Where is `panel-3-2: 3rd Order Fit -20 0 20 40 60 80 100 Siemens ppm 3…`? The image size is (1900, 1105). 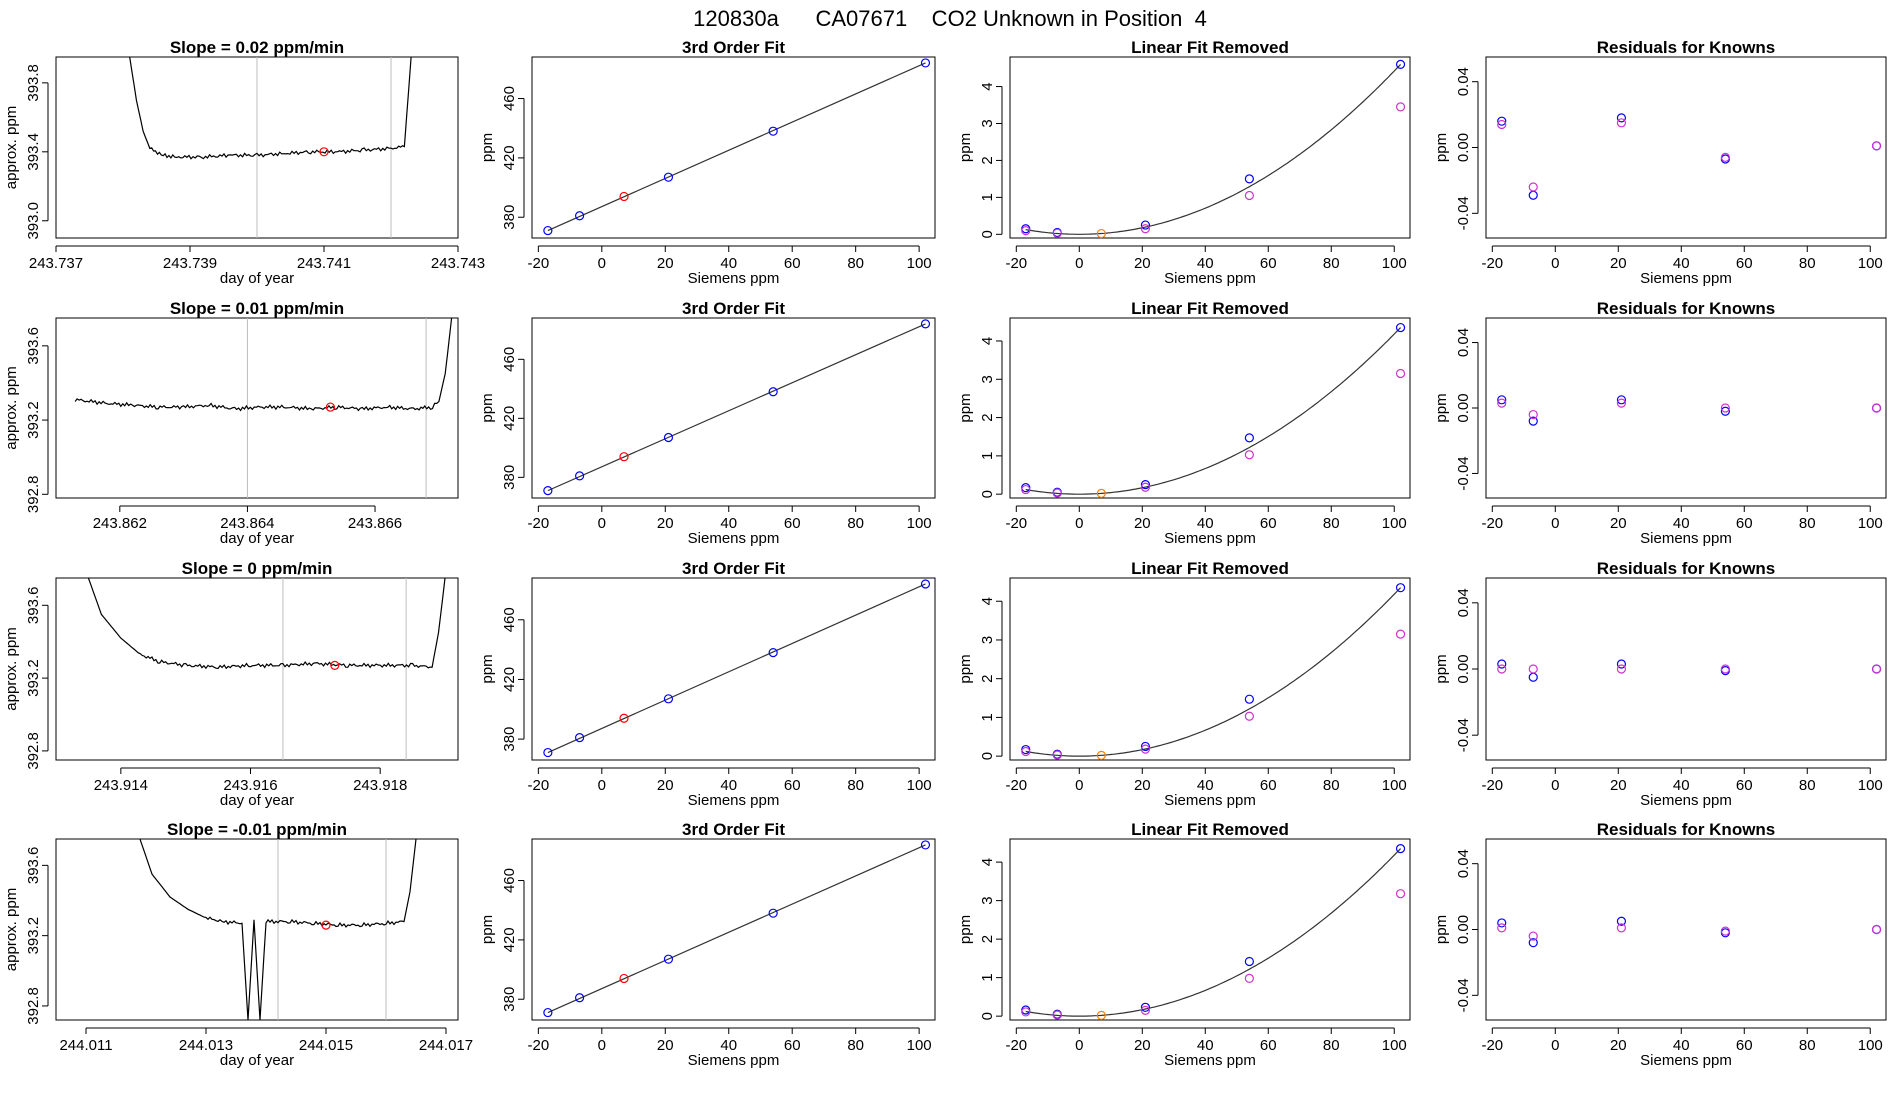 panel-3-2: 3rd Order Fit -20 0 20 40 60 80 100 Siemens ppm 3… is located at coordinates (707, 684).